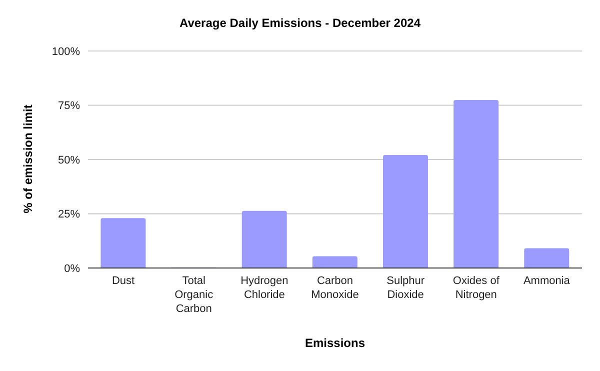 The width and height of the screenshot is (600, 371). Describe the element at coordinates (69, 214) in the screenshot. I see `y-tick-label: 25%` at that location.